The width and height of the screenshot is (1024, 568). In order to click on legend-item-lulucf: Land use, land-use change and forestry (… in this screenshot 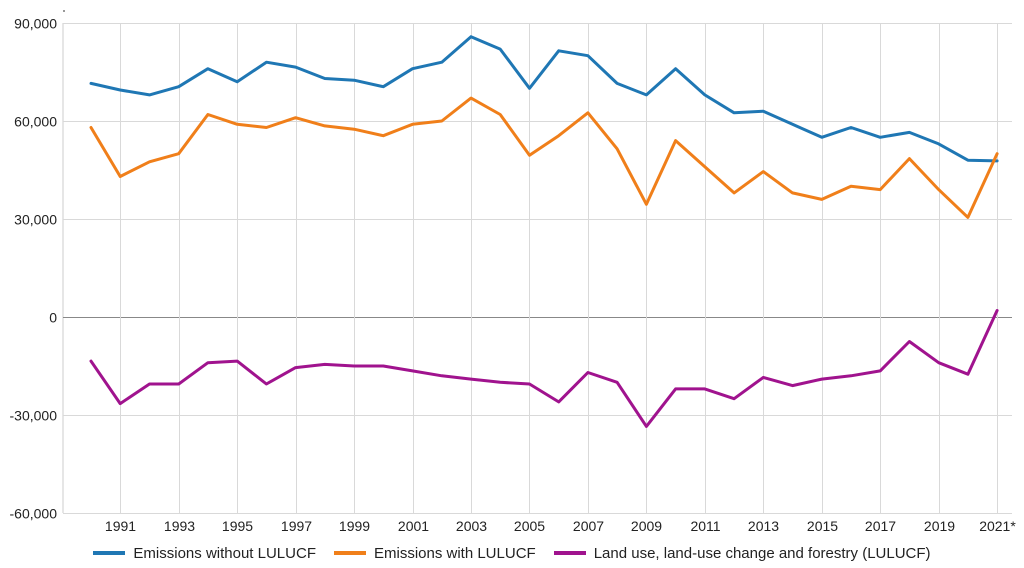, I will do `click(742, 553)`.